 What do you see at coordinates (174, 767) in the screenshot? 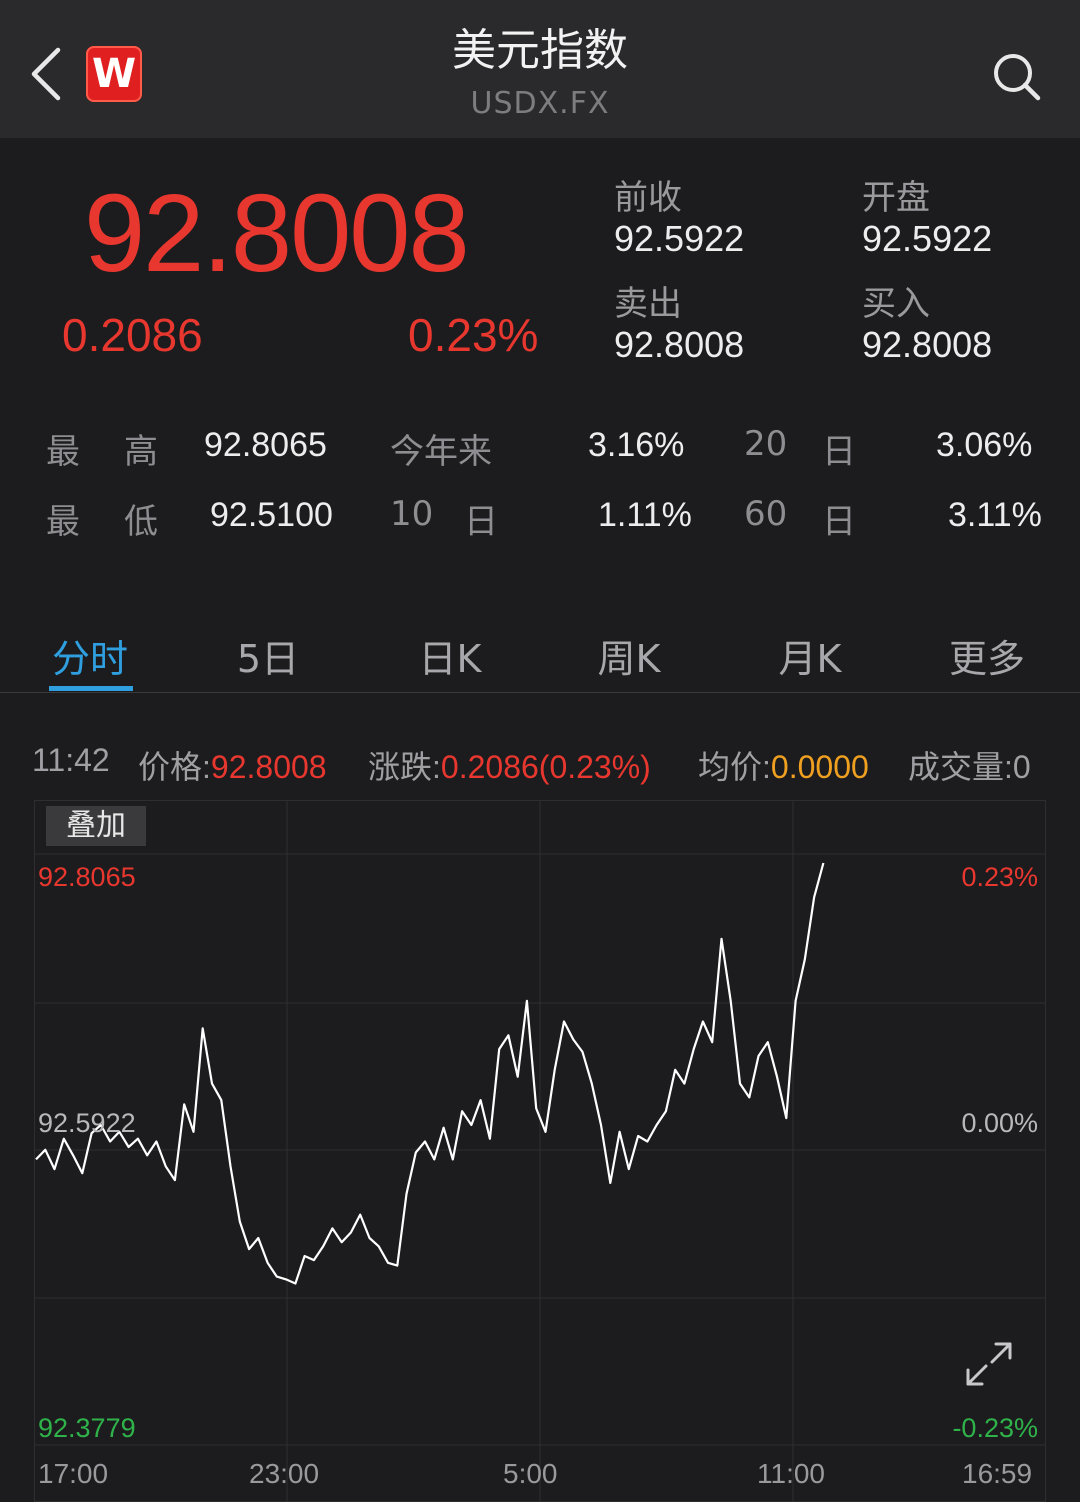
I see `info-price-label: 价格:` at bounding box center [174, 767].